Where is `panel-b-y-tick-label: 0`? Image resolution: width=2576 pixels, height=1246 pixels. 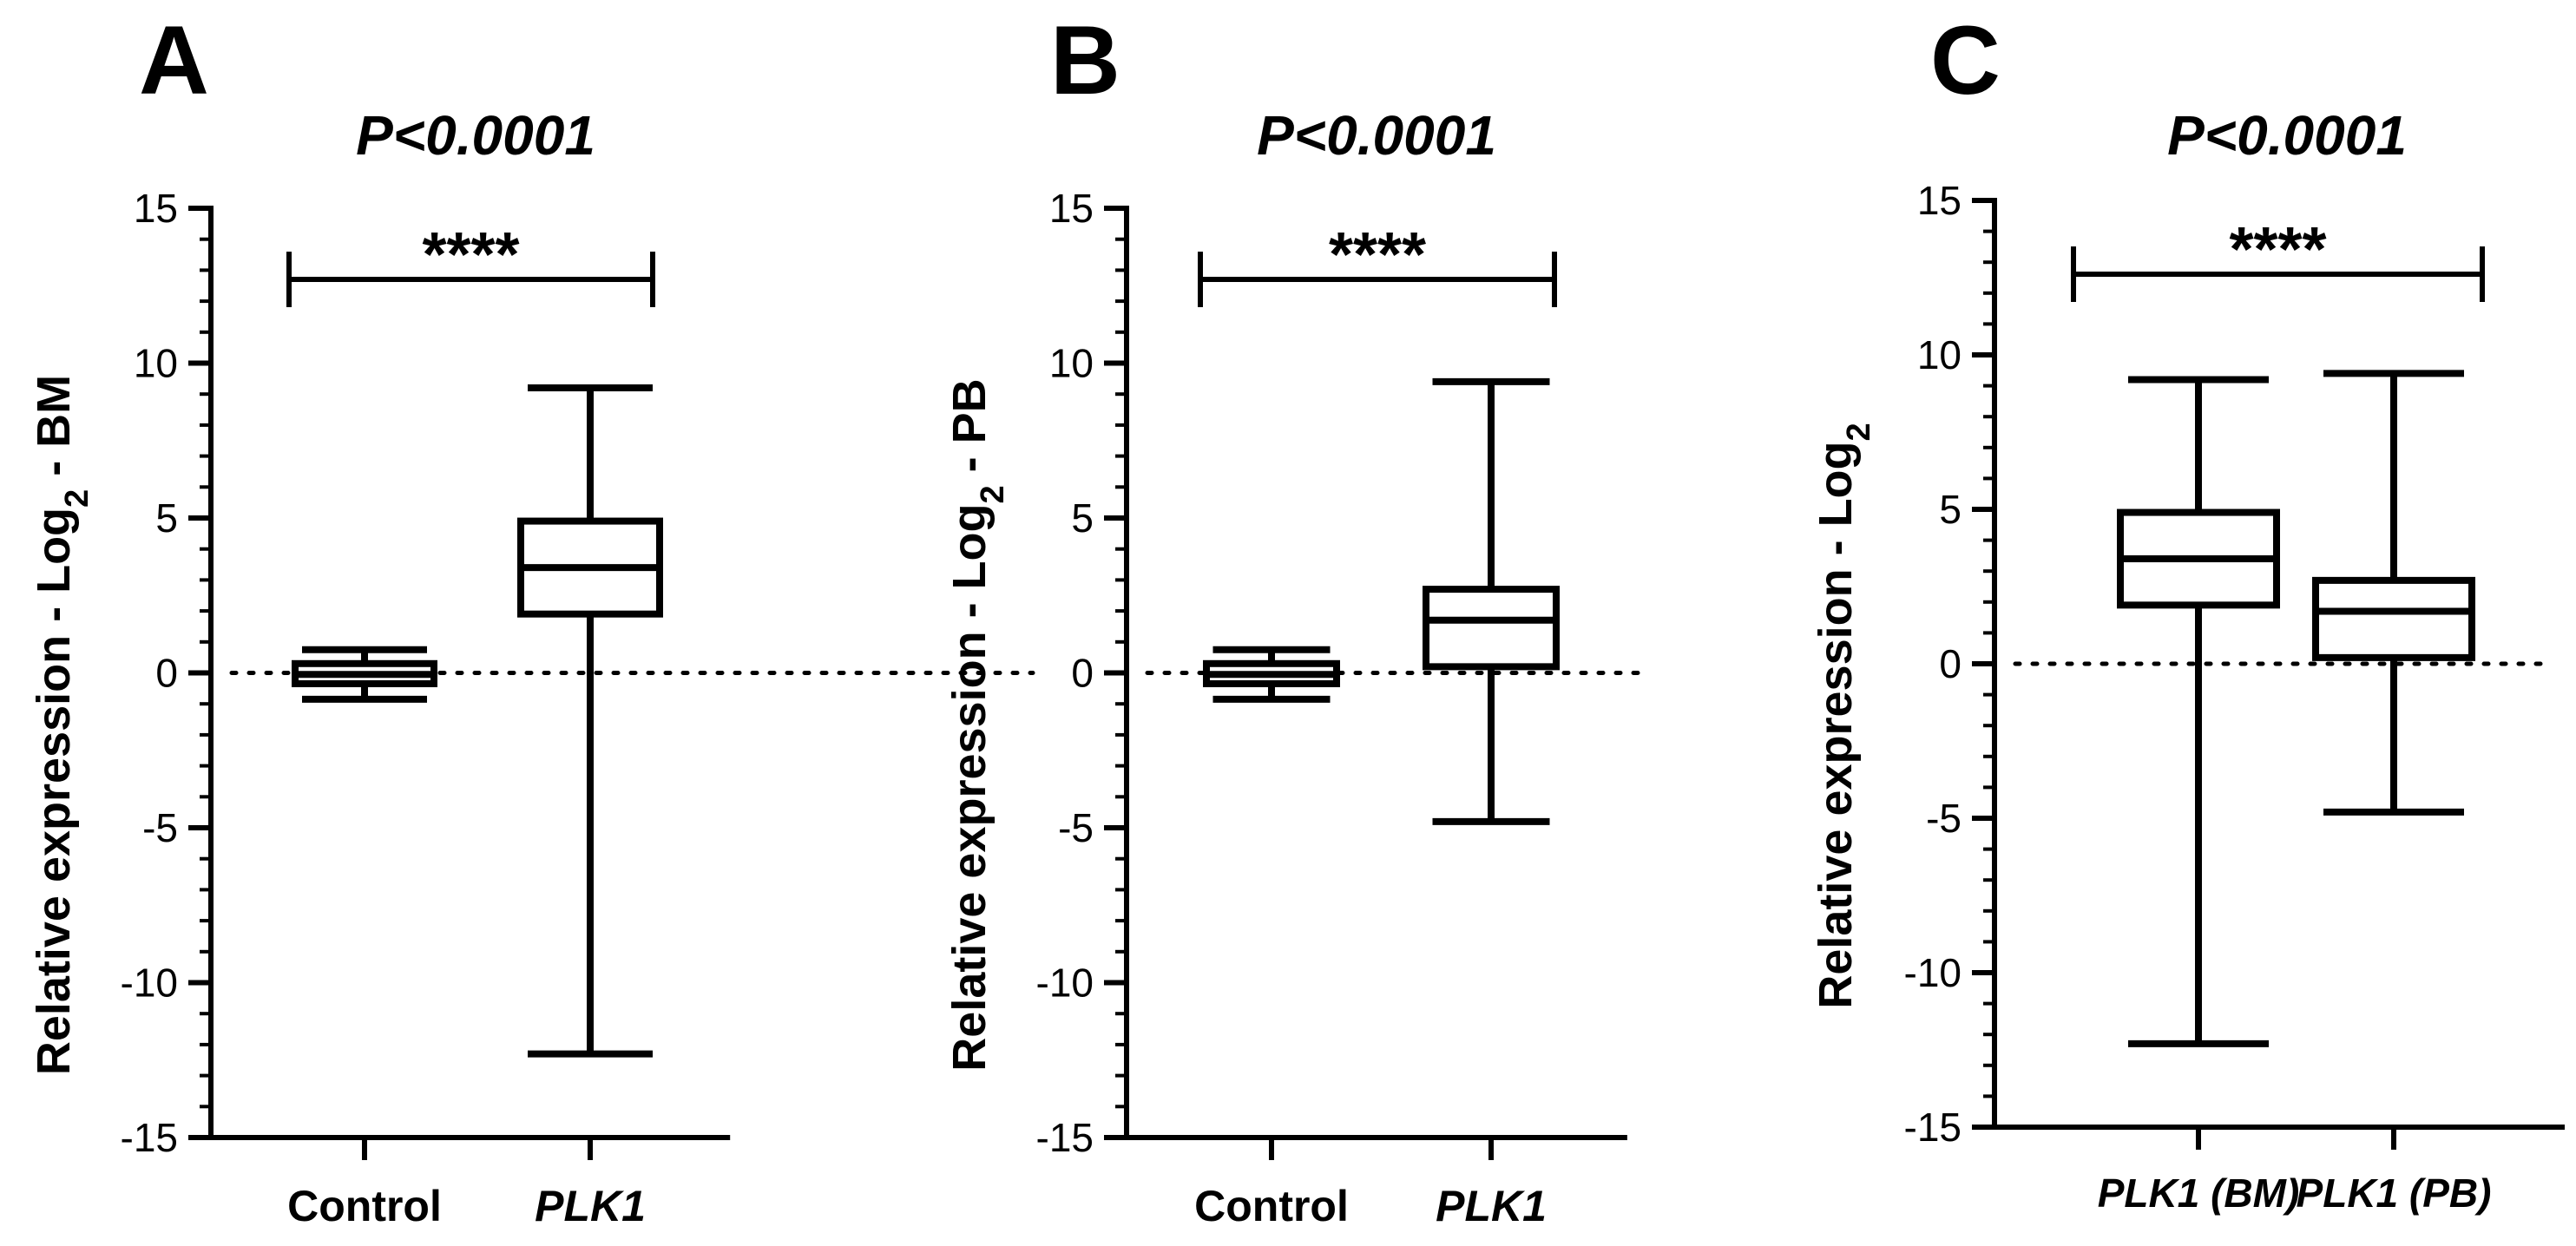
panel-b-y-tick-label: 0 is located at coordinates (1082, 673).